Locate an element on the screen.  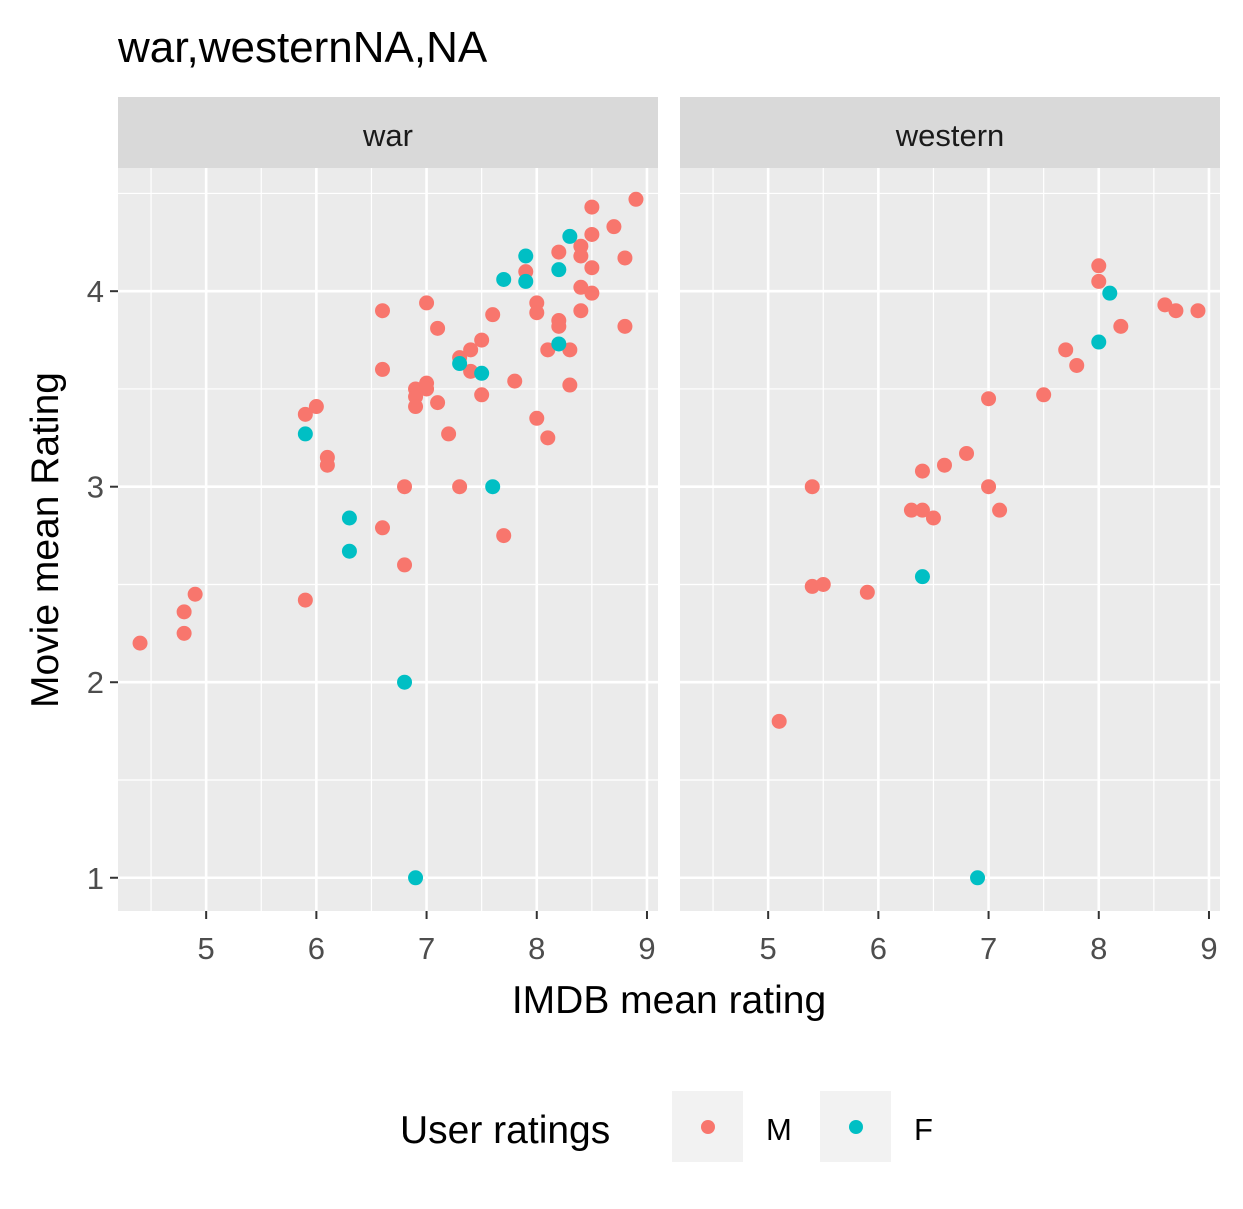
strip-label: war is located at coordinates (387, 135).